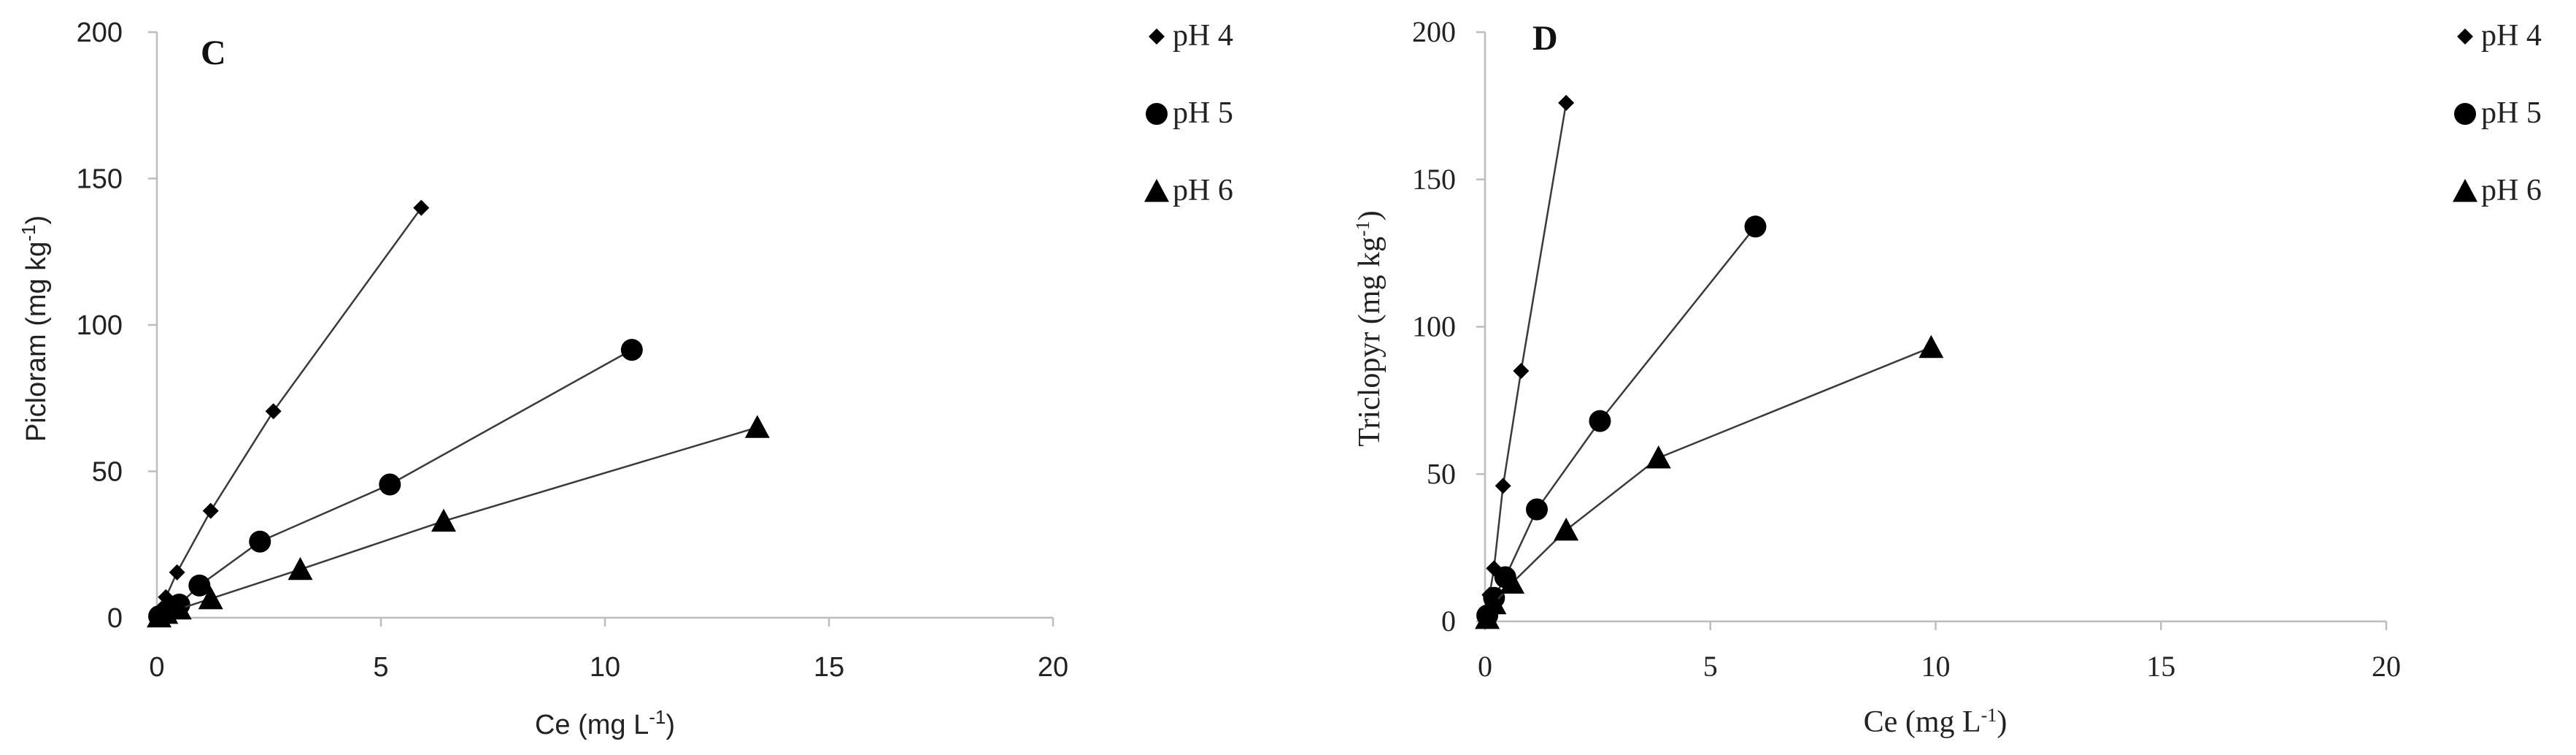 Image resolution: width=2576 pixels, height=755 pixels. What do you see at coordinates (1545, 38) in the screenshot?
I see `panel-letter: D` at bounding box center [1545, 38].